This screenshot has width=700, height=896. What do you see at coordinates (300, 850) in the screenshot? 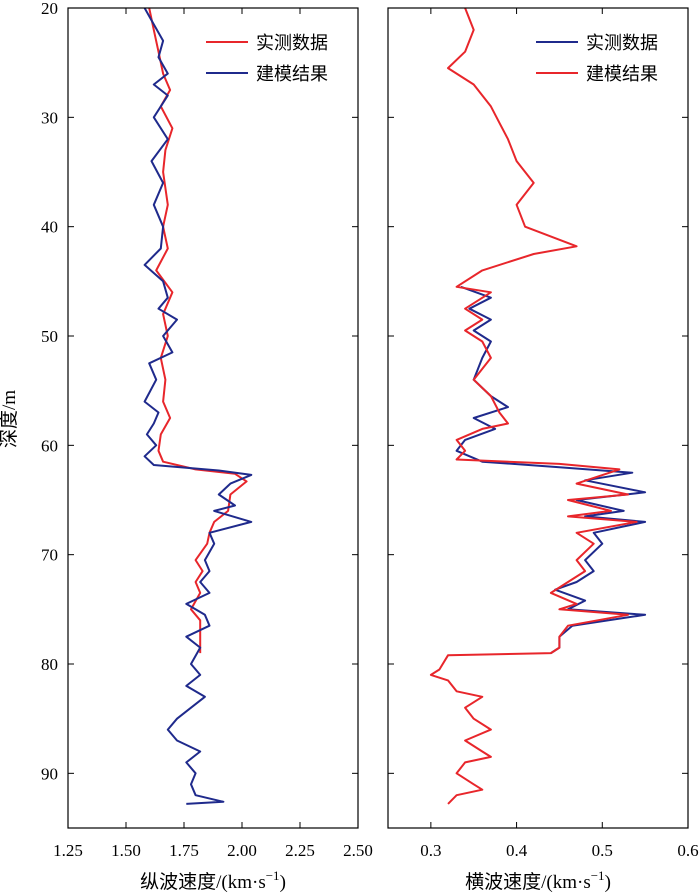
I see `x-tick-label: 2.25` at bounding box center [300, 850].